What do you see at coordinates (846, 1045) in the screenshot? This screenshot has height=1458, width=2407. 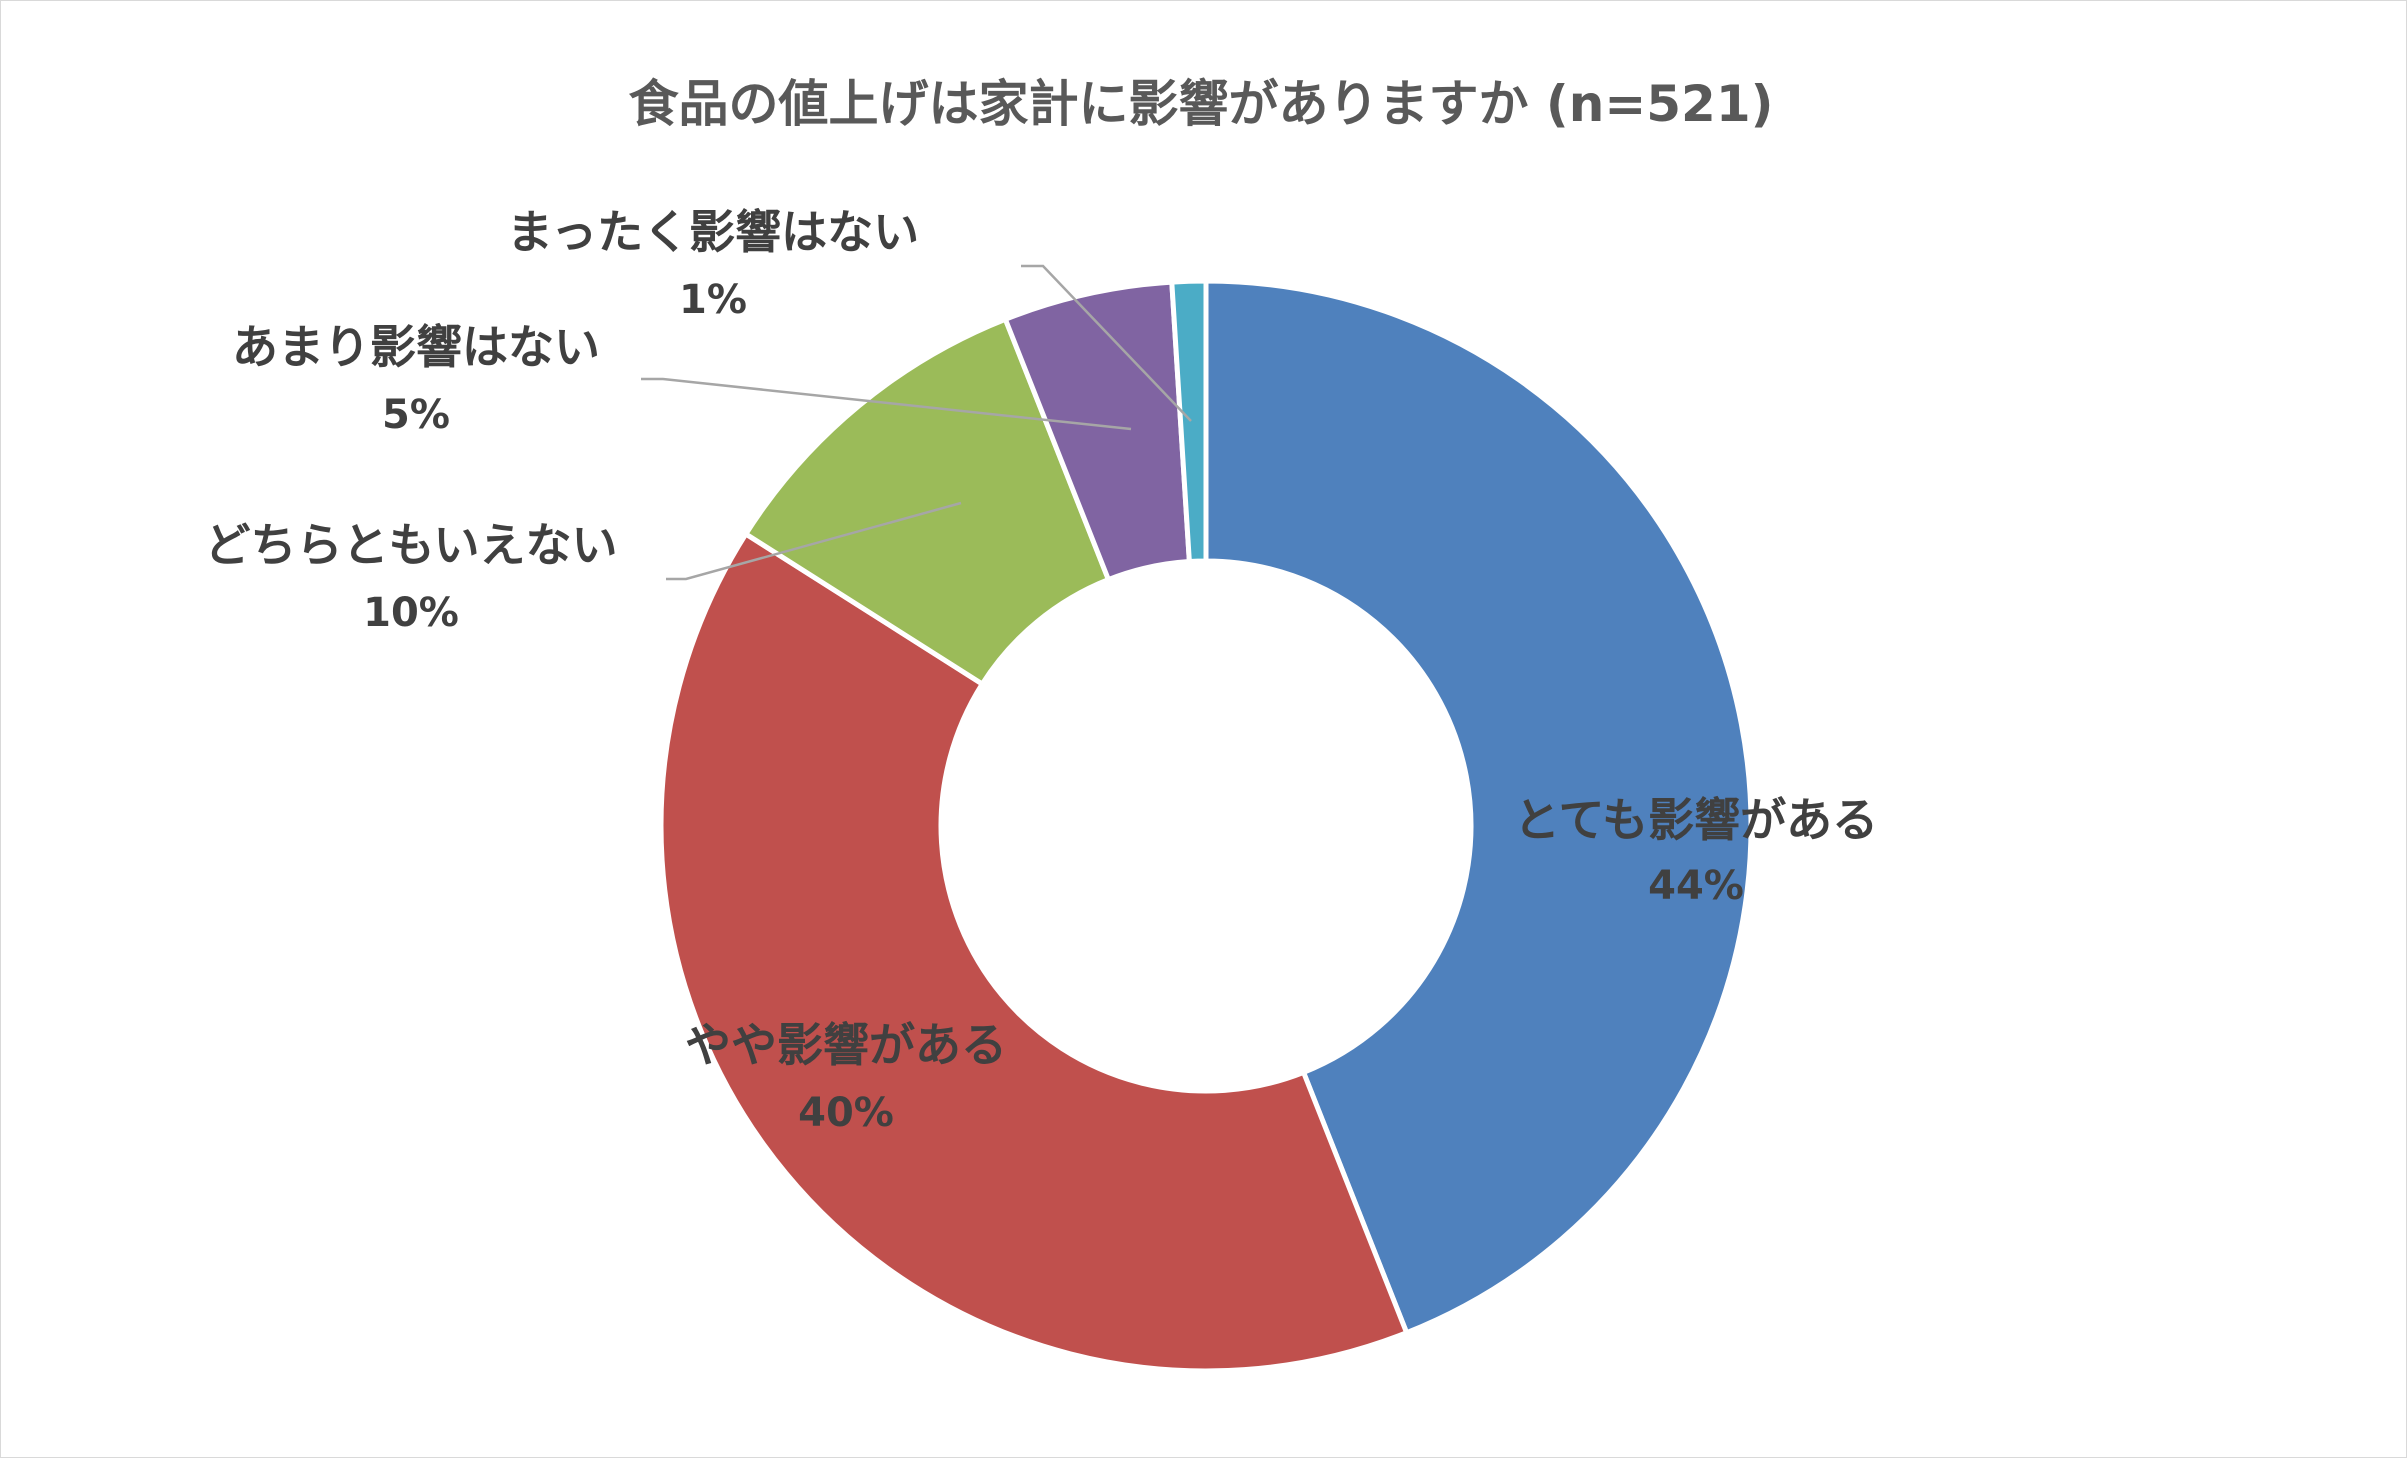 I see `category-label-somewhat: やや影響がある` at bounding box center [846, 1045].